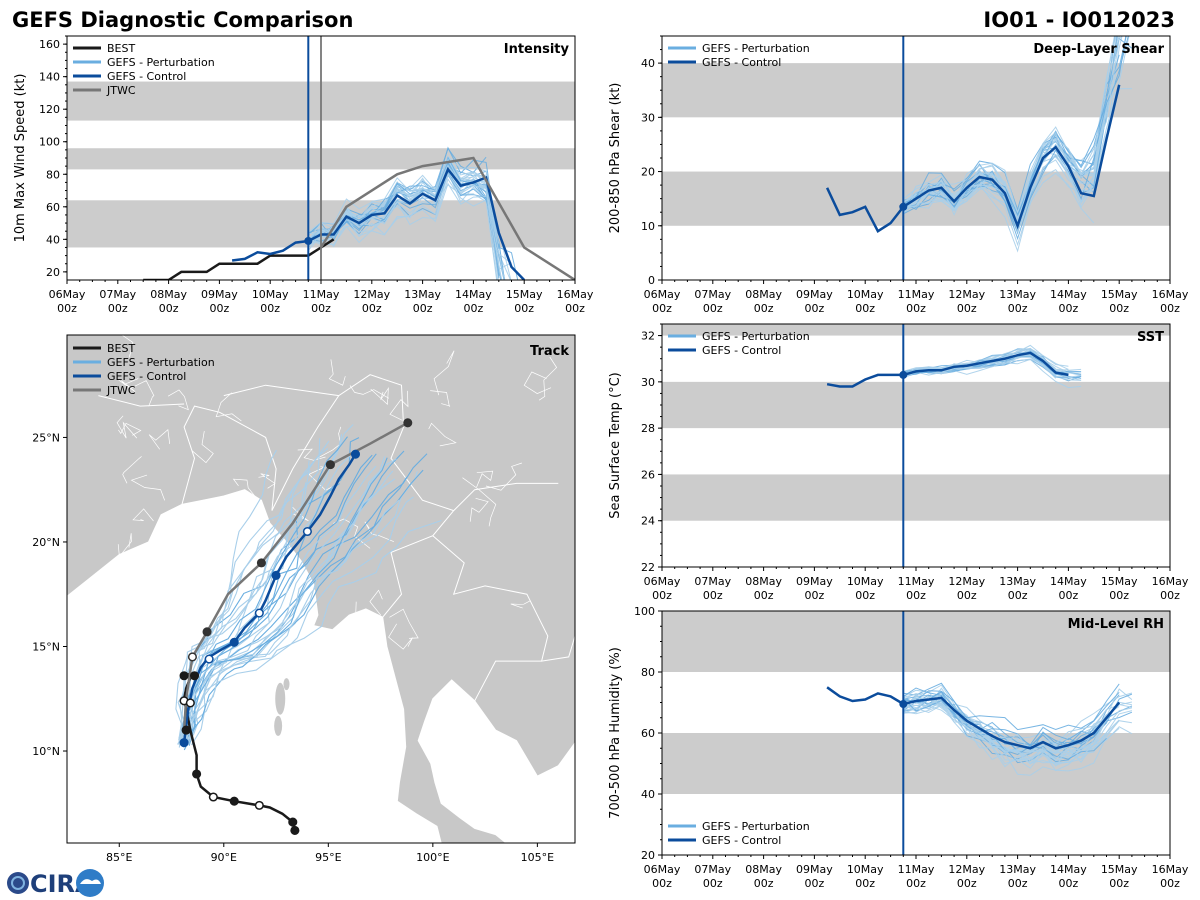 This screenshot has width=1200, height=900. I want to click on shear-init-marker, so click(903, 206).